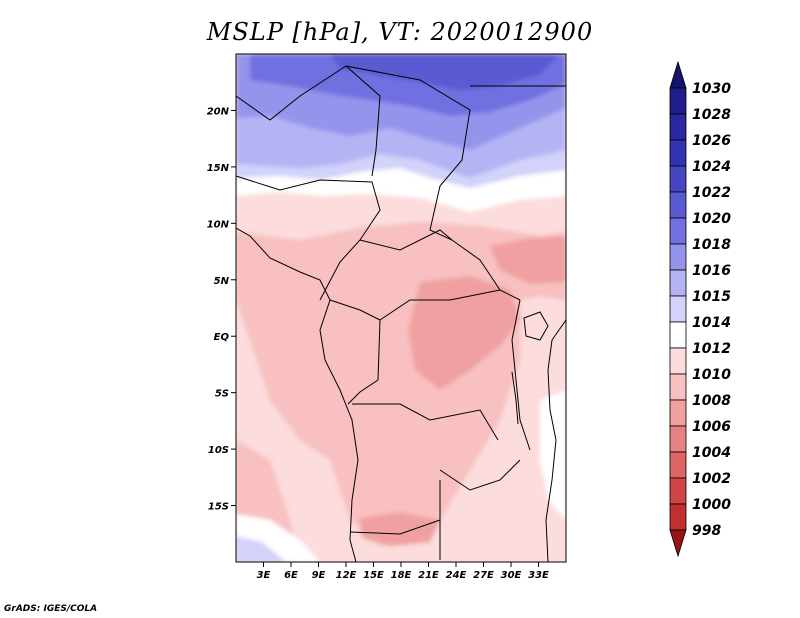  Describe the element at coordinates (261, 549) in the screenshot. I see `field-1016-sw` at that location.